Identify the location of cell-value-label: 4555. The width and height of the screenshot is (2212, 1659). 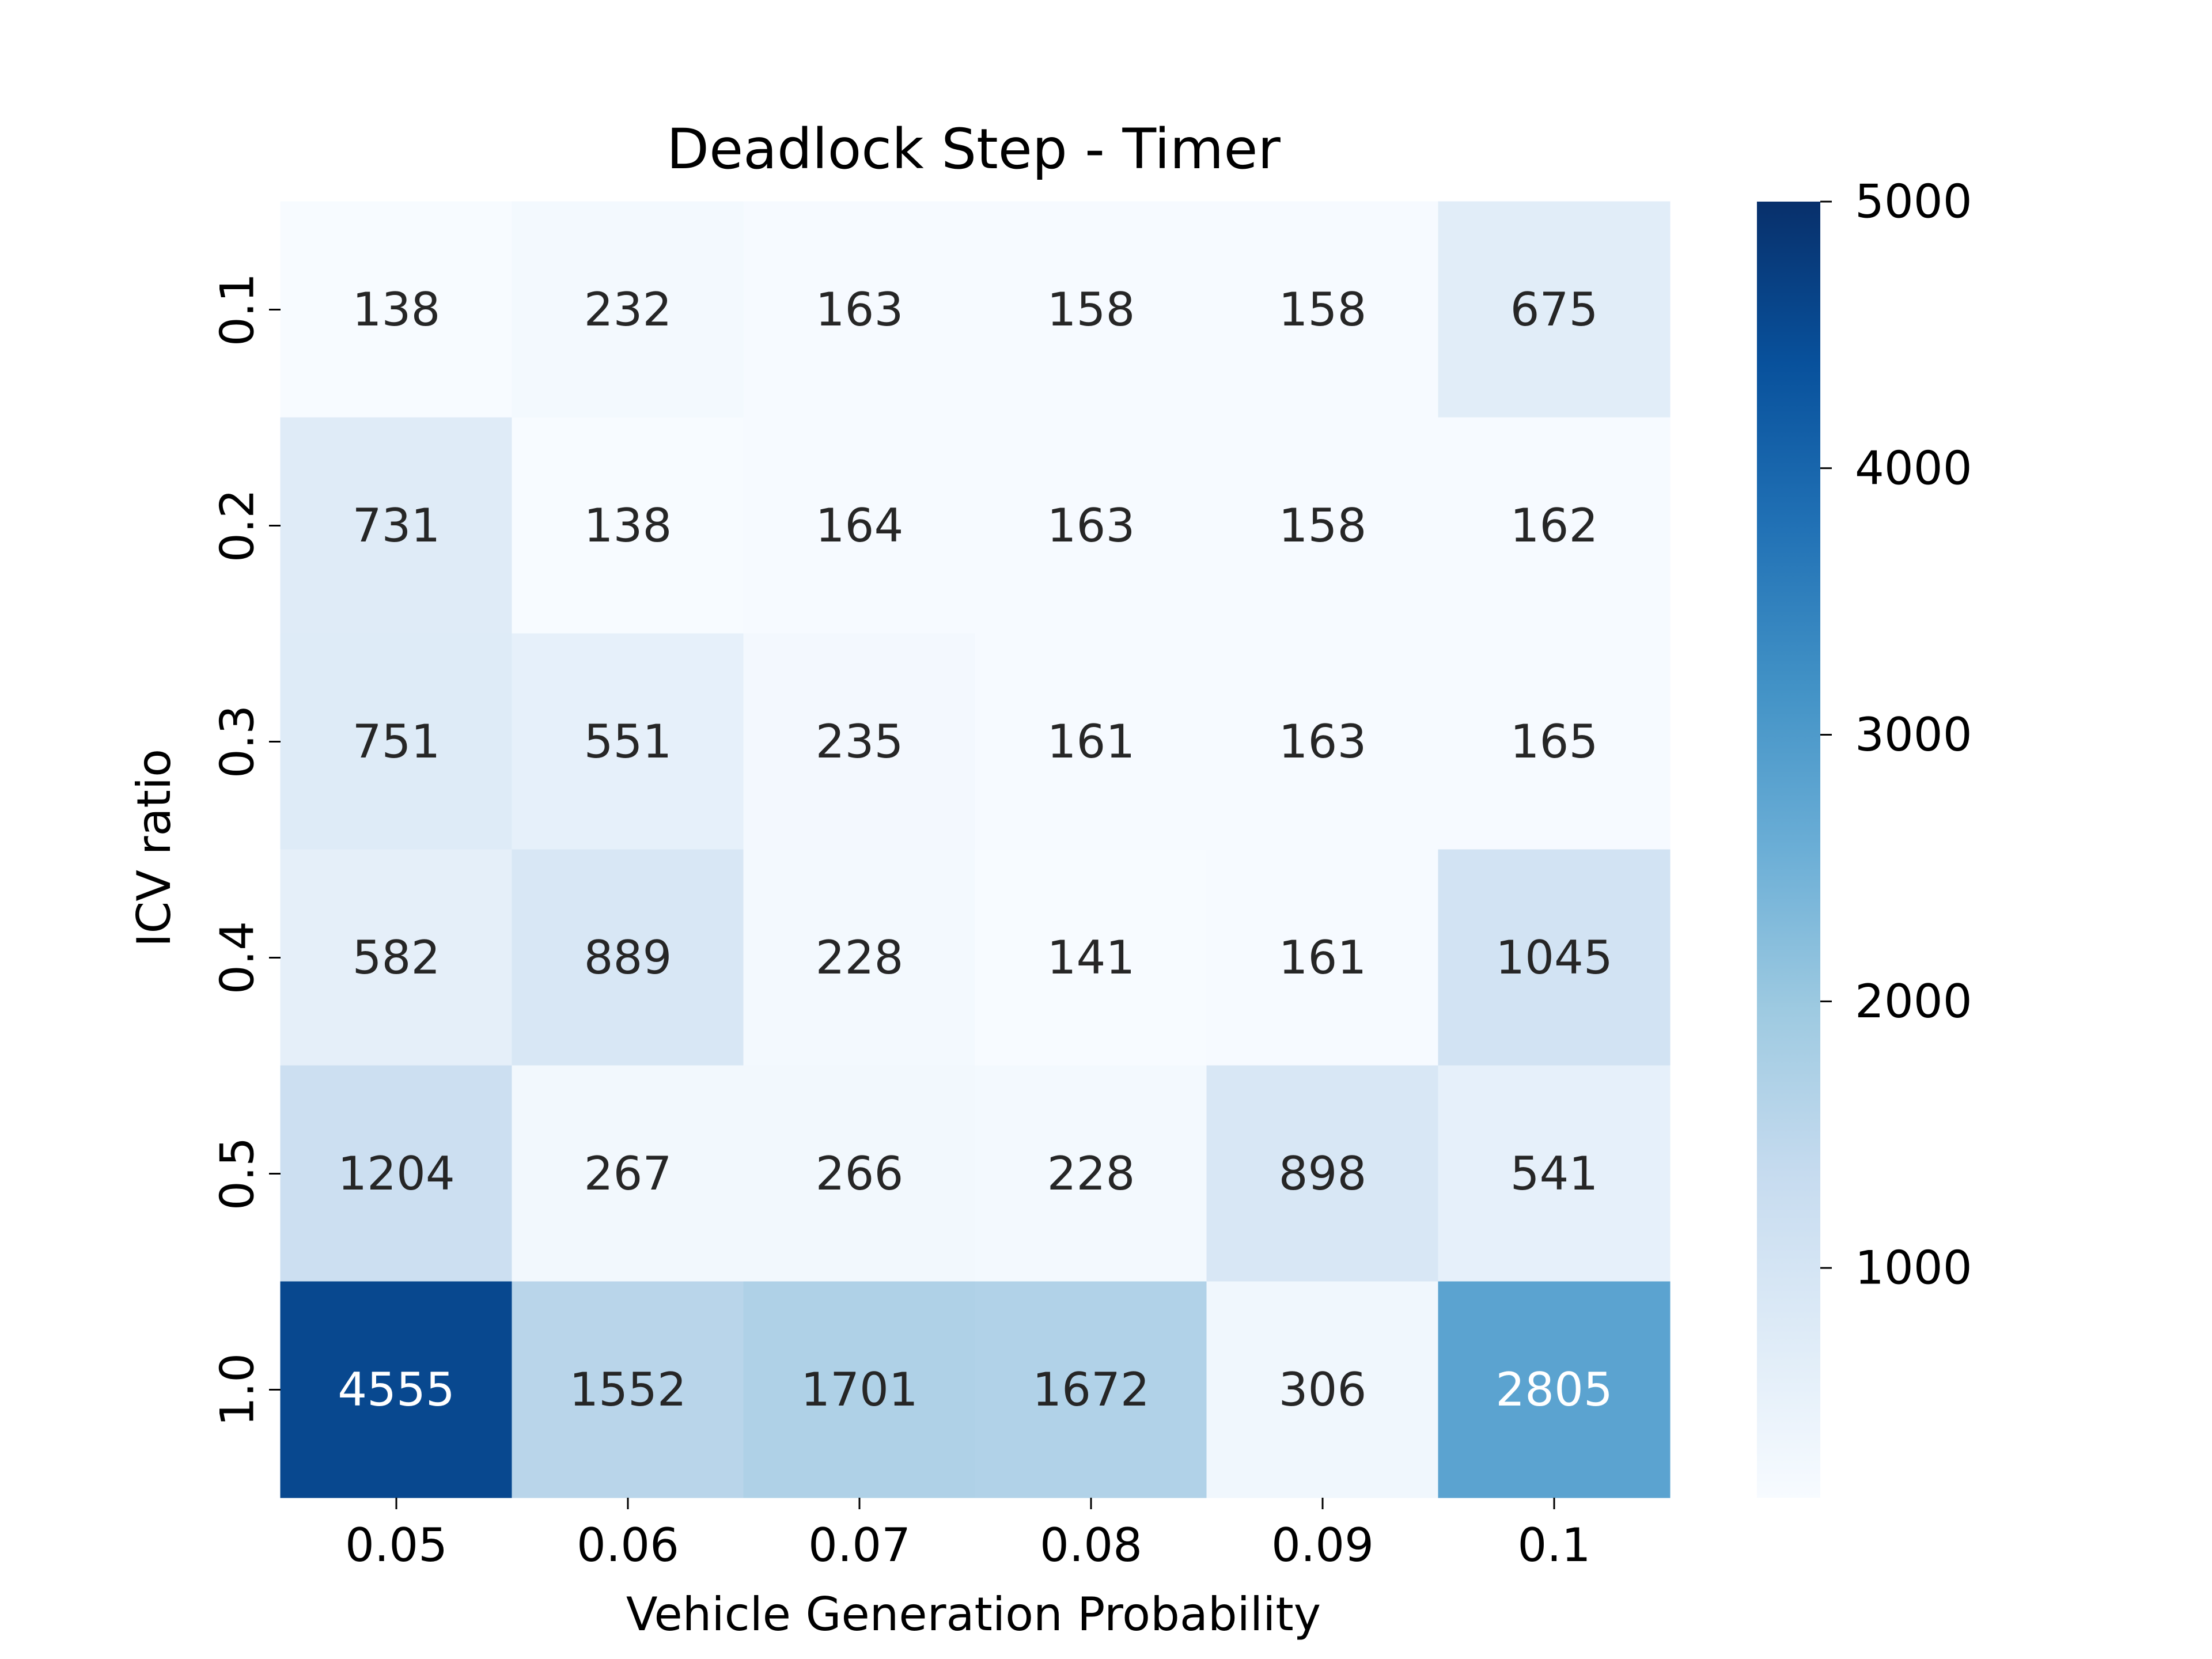
(396, 1389).